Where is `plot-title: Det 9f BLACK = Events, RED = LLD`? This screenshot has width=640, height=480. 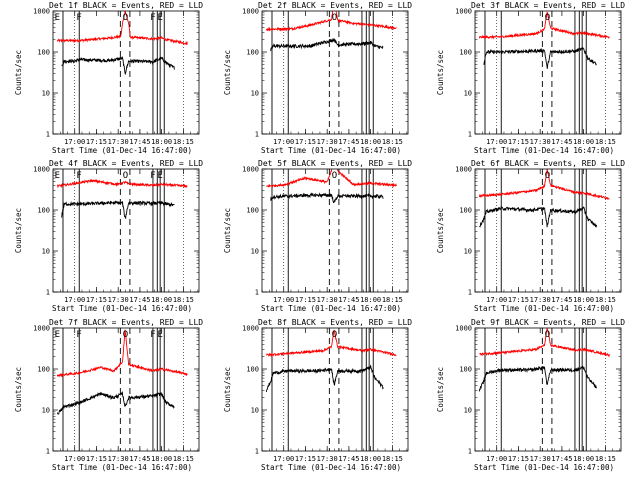
plot-title: Det 9f BLACK = Events, RED = LLD is located at coordinates (548, 322).